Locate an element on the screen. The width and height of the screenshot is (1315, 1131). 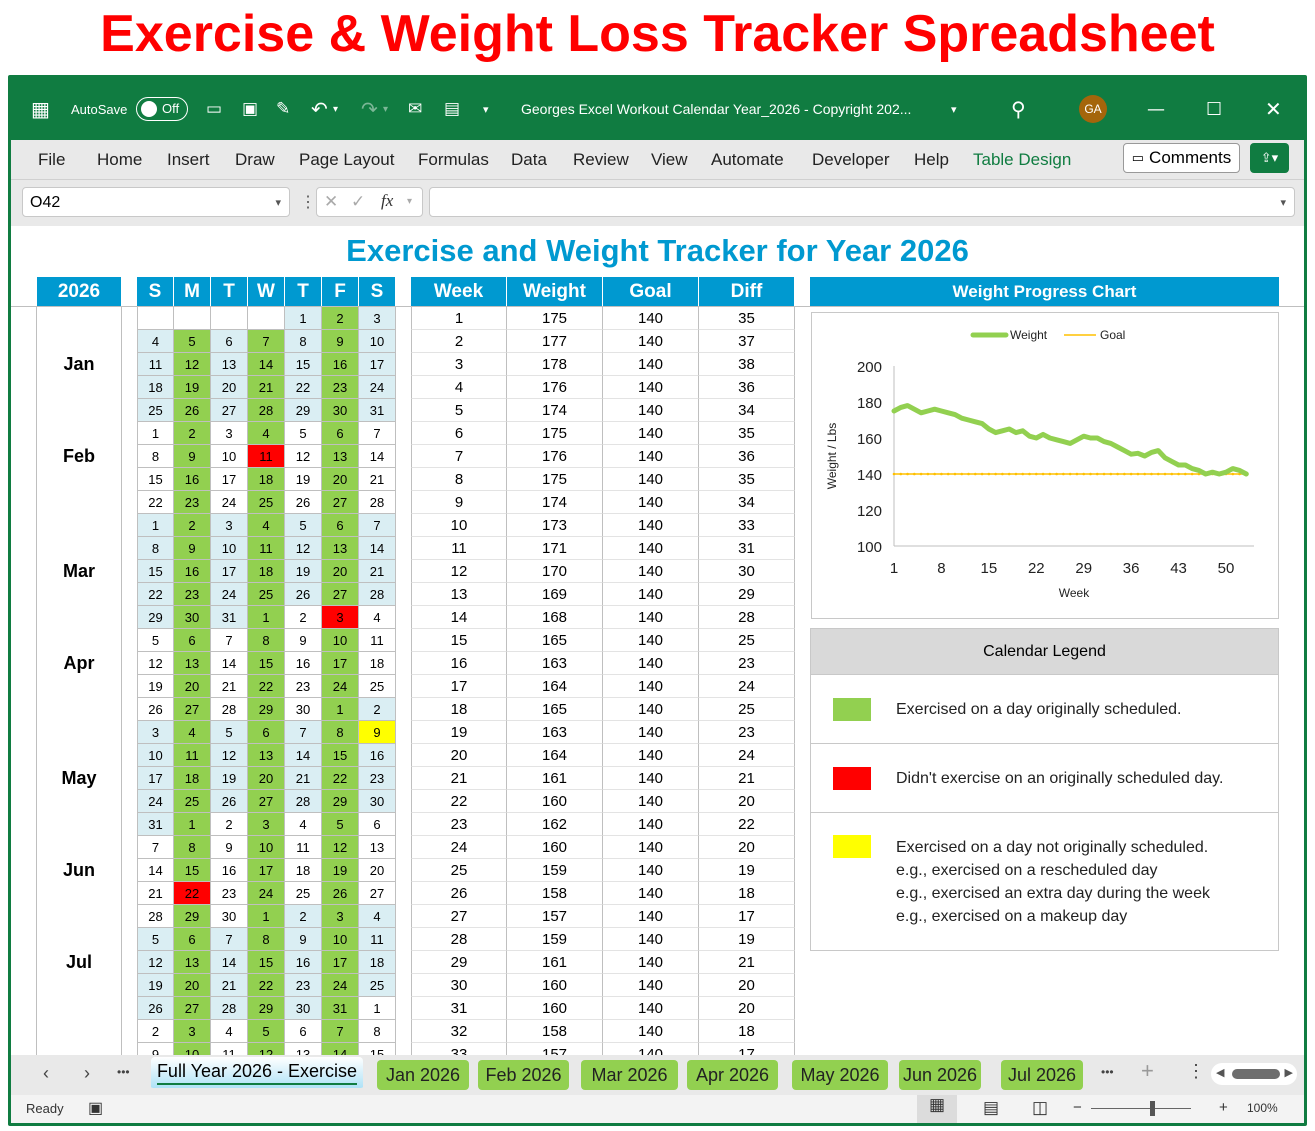
table-cell: 30 is located at coordinates (747, 571).